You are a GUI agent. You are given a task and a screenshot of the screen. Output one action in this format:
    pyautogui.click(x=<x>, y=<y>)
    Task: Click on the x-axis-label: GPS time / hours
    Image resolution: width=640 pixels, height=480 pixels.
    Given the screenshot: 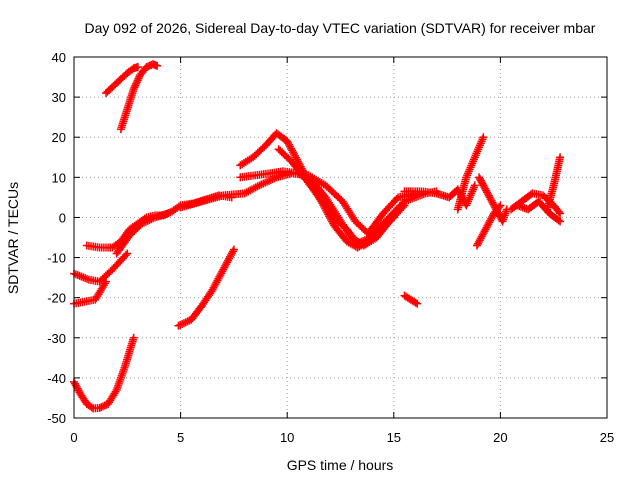 What is the action you would take?
    pyautogui.click(x=340, y=465)
    